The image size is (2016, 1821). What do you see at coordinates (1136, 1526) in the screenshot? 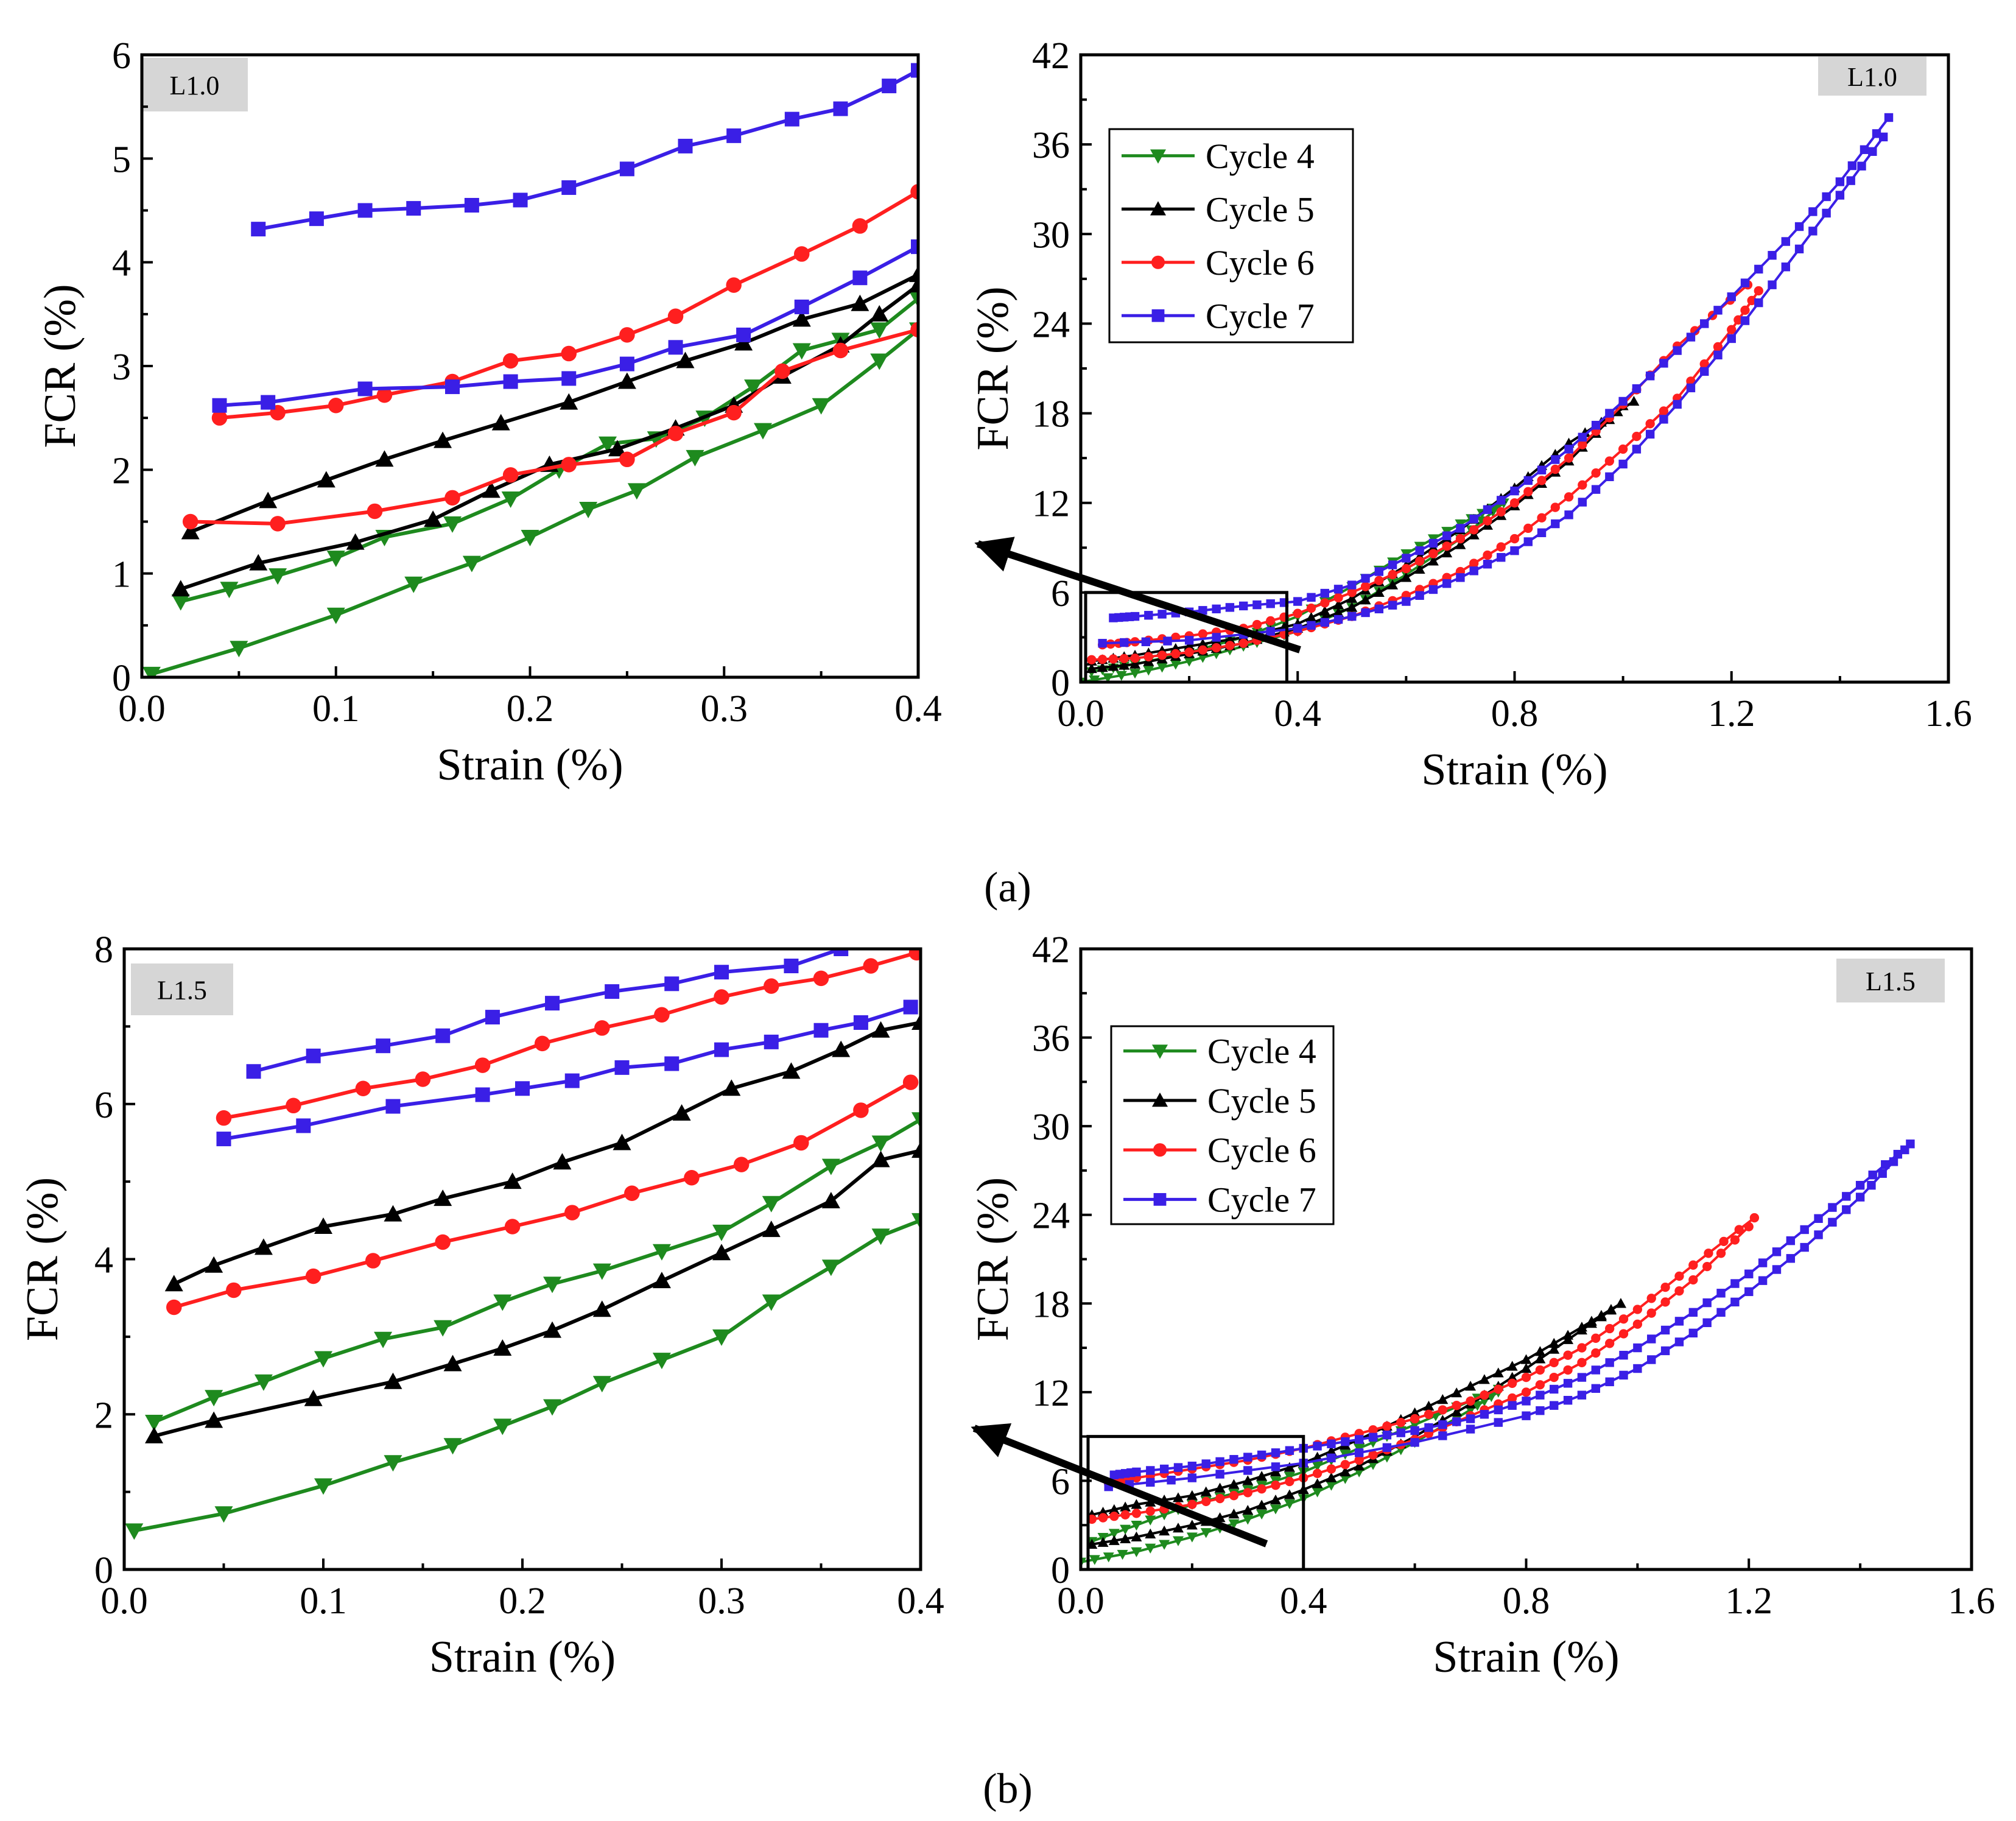
I see `chart-b-right-series-cycle4-unloading-point` at bounding box center [1136, 1526].